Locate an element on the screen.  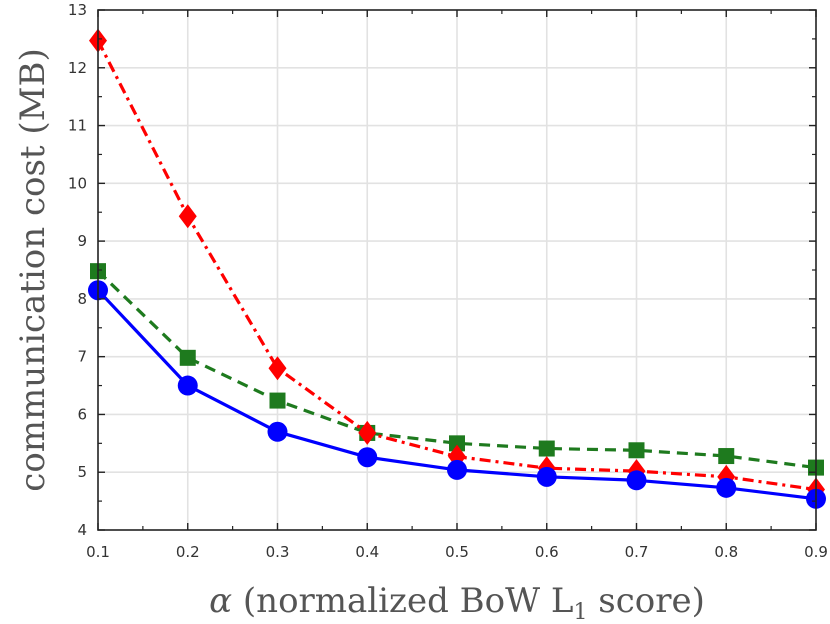
x-tick-label: 0.8 is located at coordinates (726, 552).